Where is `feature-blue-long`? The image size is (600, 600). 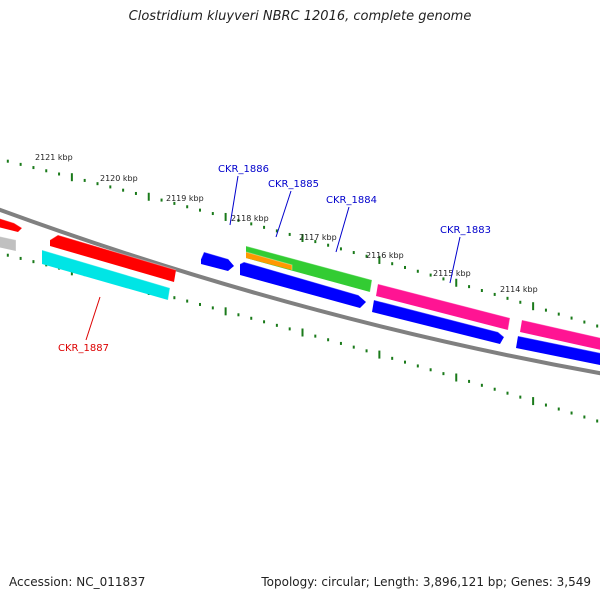 feature-blue-long is located at coordinates (303, 285).